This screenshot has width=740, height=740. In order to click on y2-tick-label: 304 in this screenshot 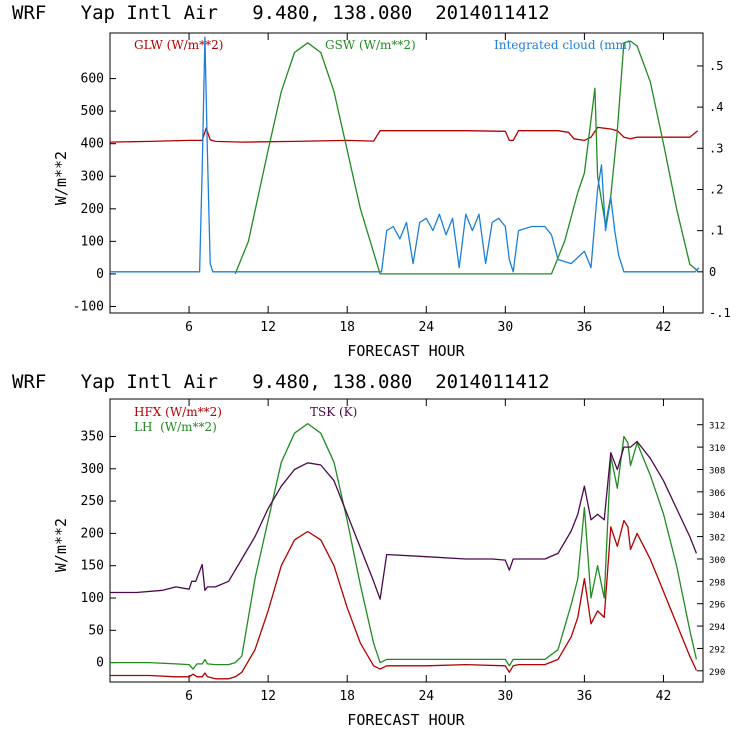, I will do `click(717, 516)`.